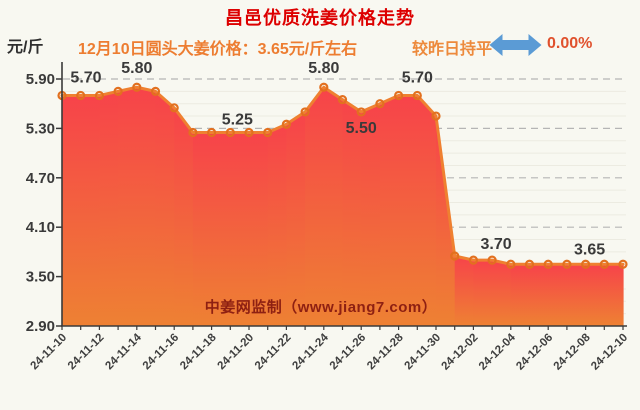 Image resolution: width=640 pixels, height=410 pixels. I want to click on x-tick-label: 24-11-22, so click(273, 352).